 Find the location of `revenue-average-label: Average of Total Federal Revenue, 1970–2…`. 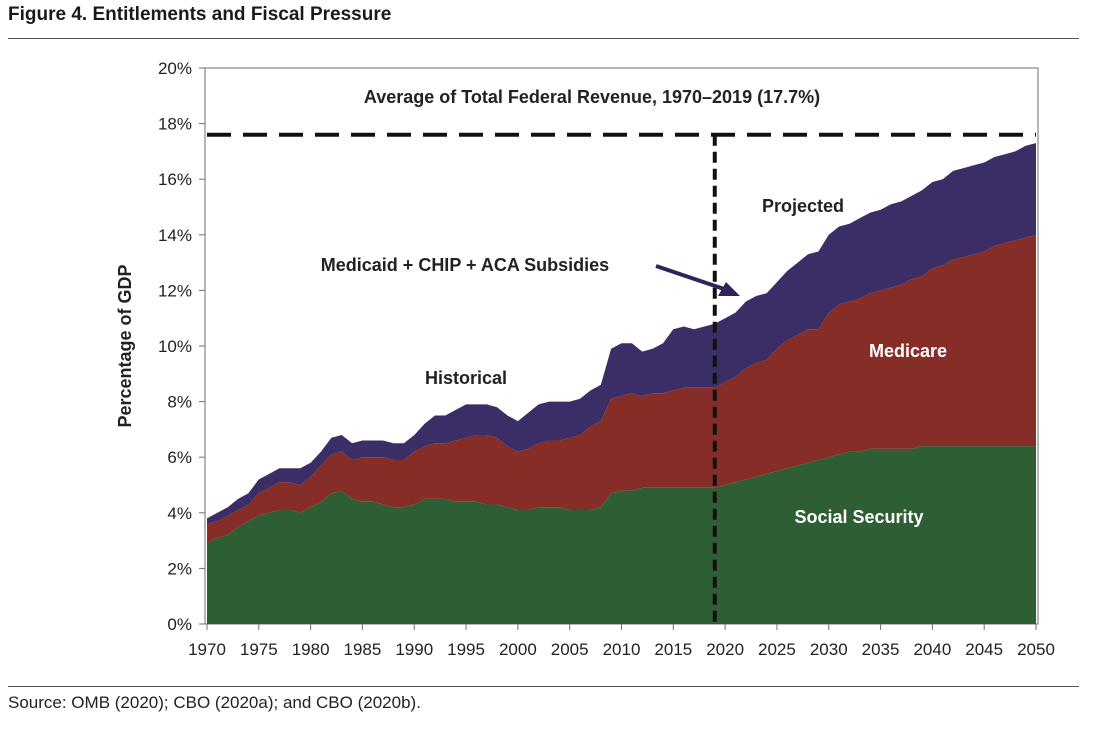

revenue-average-label: Average of Total Federal Revenue, 1970–2… is located at coordinates (592, 97).